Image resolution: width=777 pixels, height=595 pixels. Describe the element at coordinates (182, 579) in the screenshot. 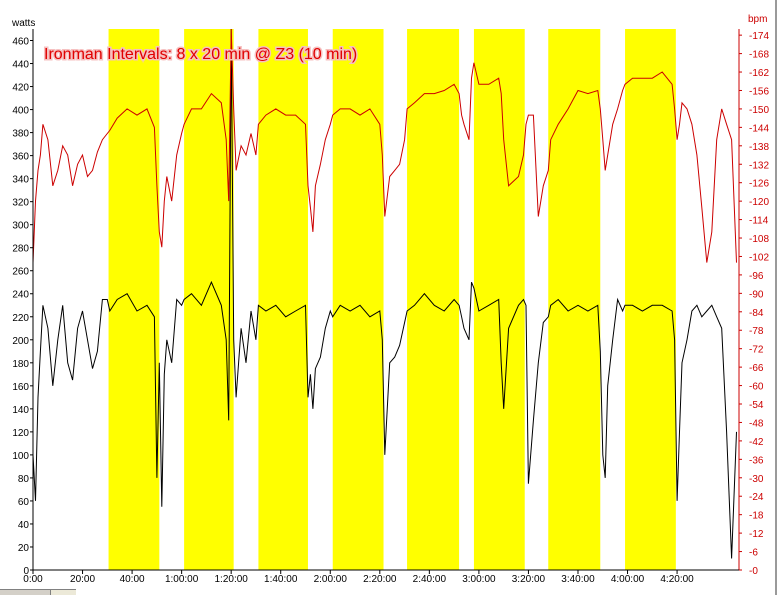

I see `x-tick-label: 1:00:00` at that location.